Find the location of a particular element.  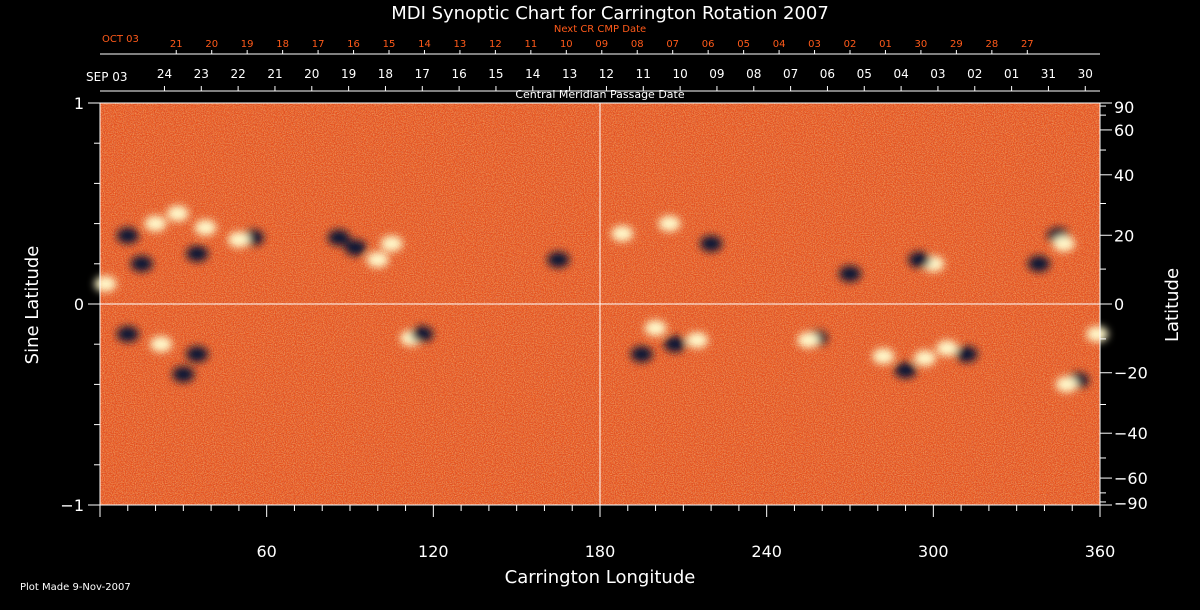

cmp-date-label: 09 is located at coordinates (716, 74).